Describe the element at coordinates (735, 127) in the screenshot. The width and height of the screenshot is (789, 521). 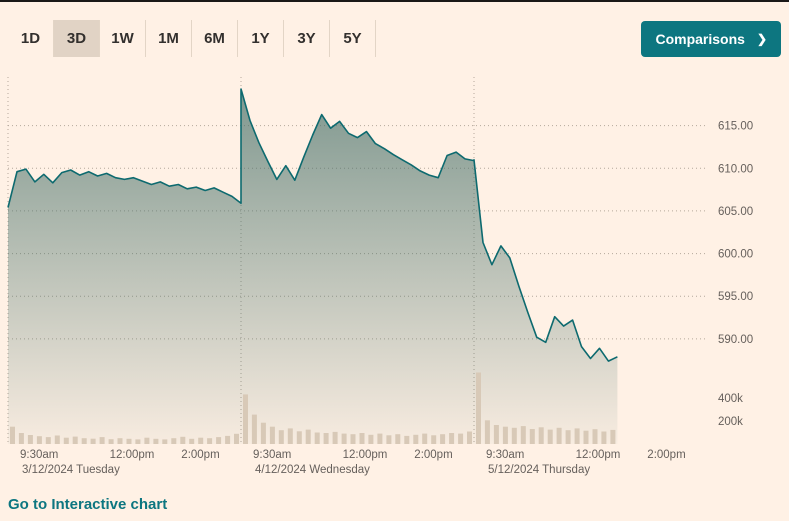
I see `y-axis-price-label: 615.00` at that location.